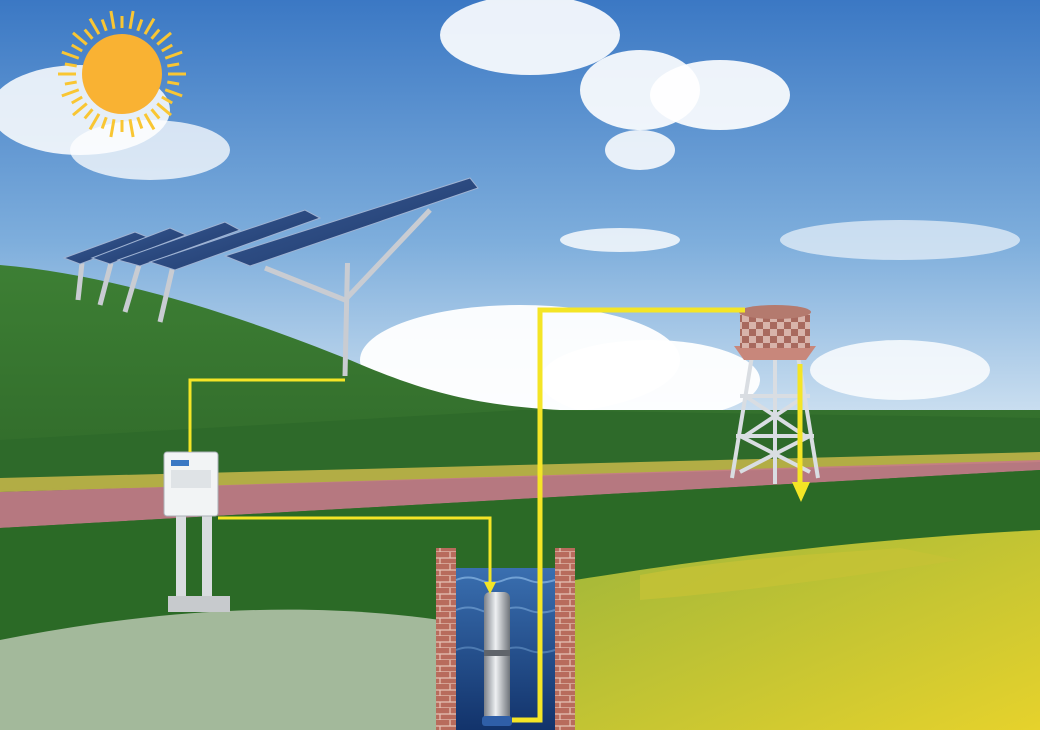  What do you see at coordinates (800, 574) in the screenshot?
I see `terrace-field` at bounding box center [800, 574].